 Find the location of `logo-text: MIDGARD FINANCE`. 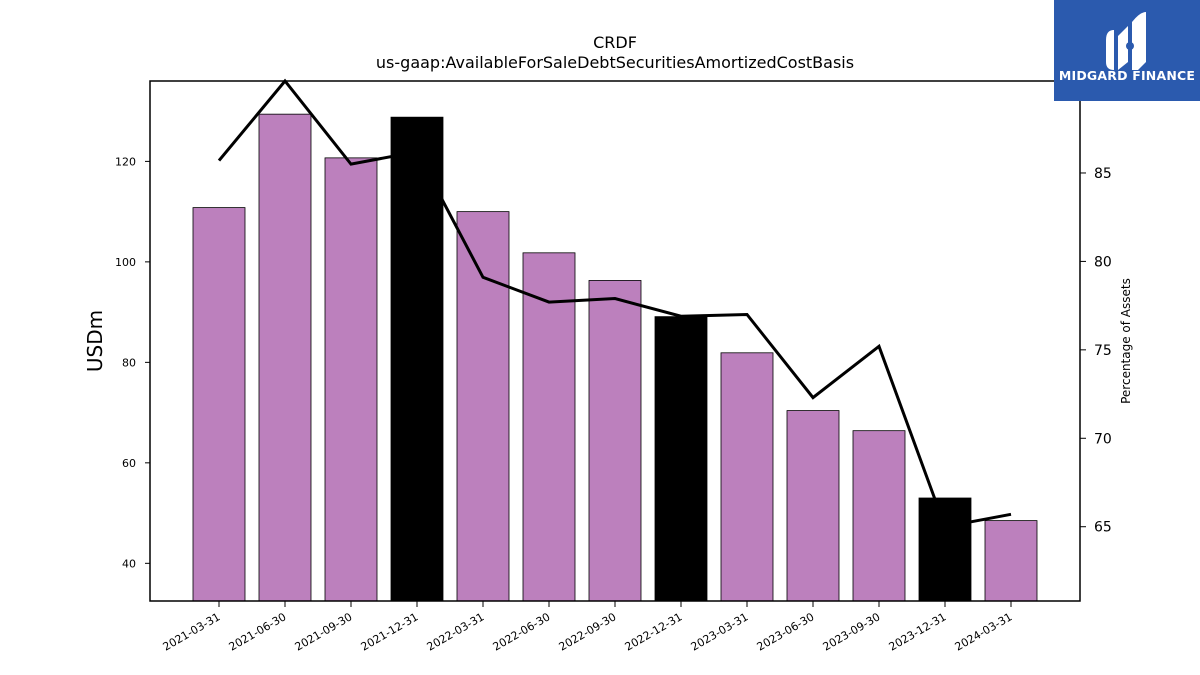

logo-text: MIDGARD FINANCE is located at coordinates (1127, 75).